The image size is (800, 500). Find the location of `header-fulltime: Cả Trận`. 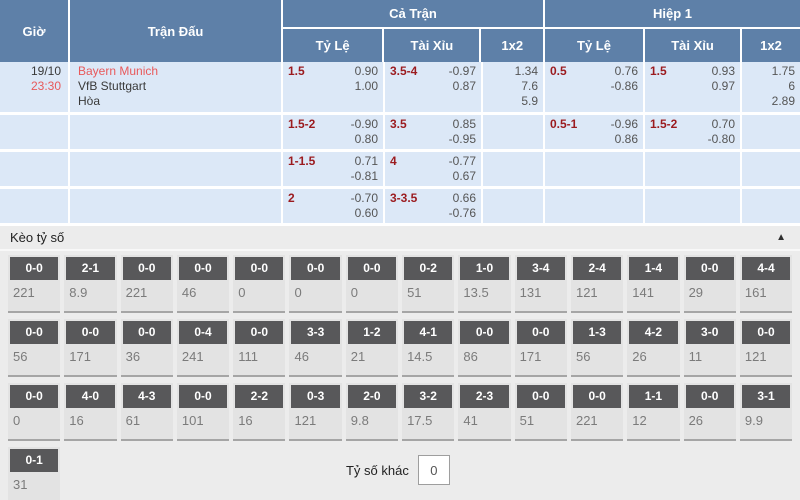

header-fulltime: Cả Trận is located at coordinates (413, 14).